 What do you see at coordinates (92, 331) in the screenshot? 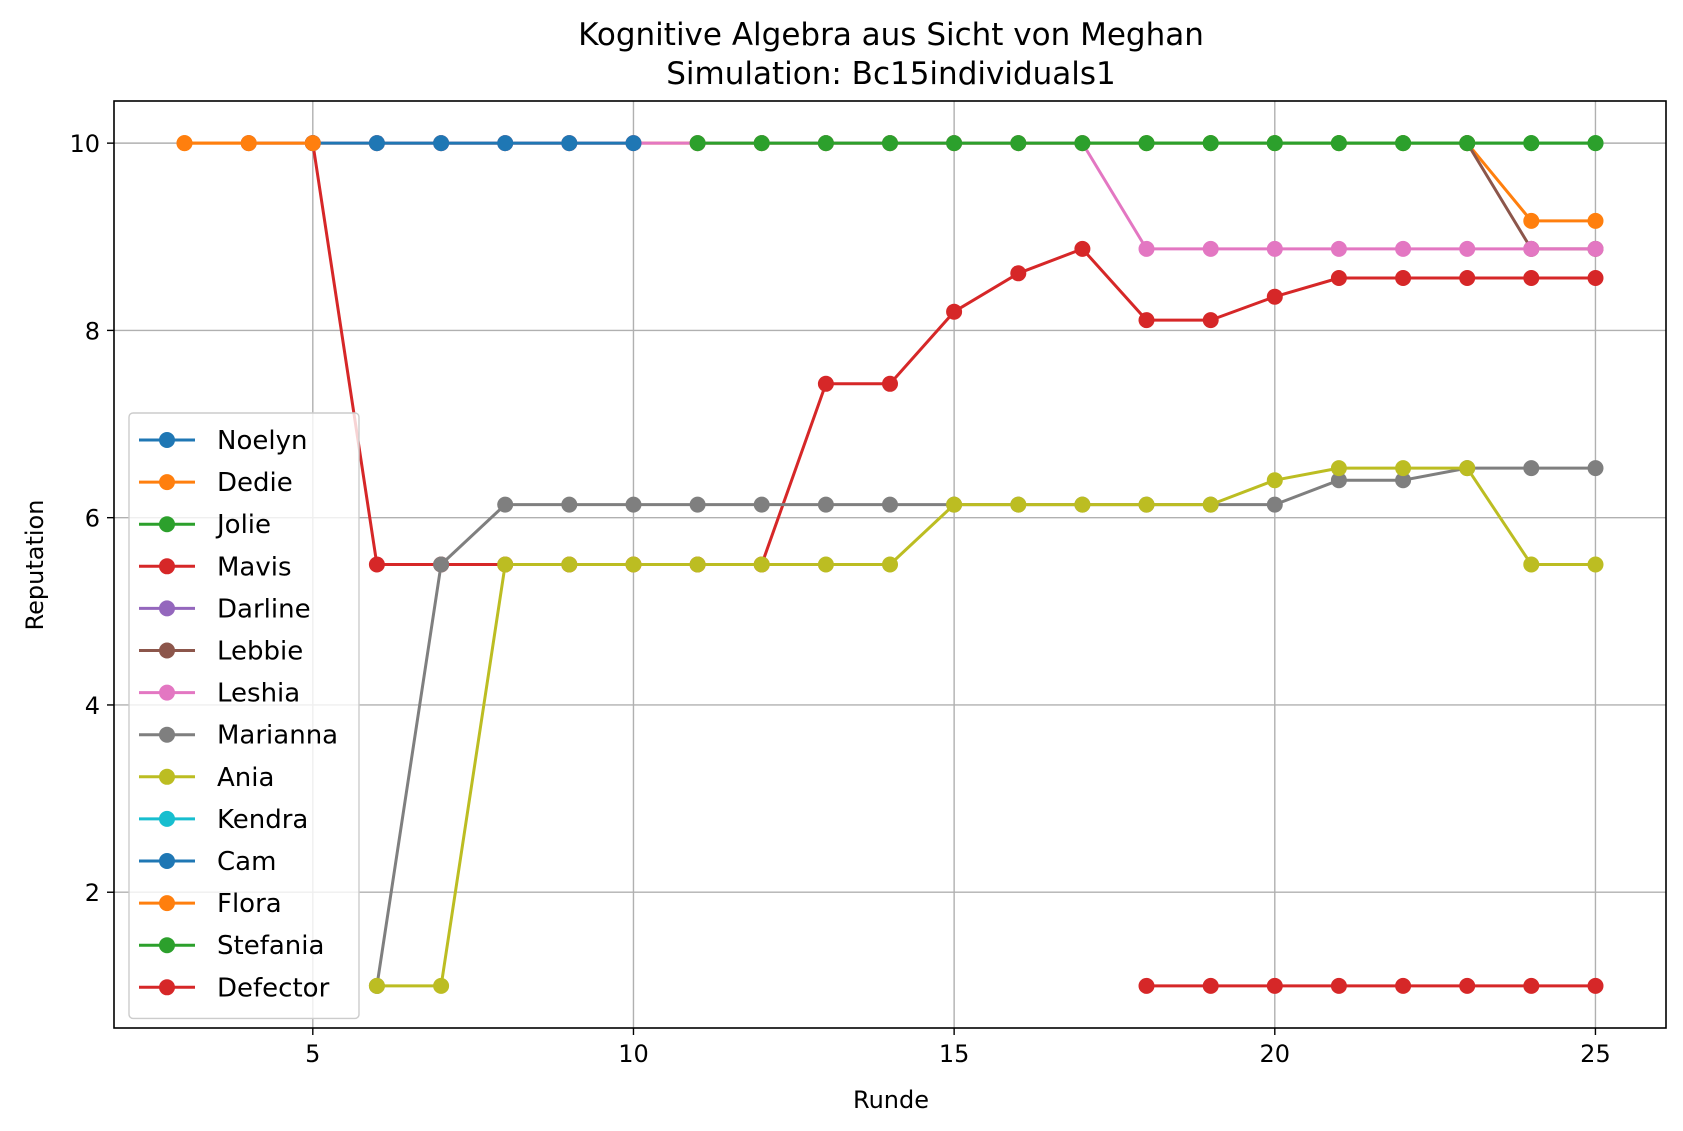
I see `y-tick-label: 8` at bounding box center [92, 331].